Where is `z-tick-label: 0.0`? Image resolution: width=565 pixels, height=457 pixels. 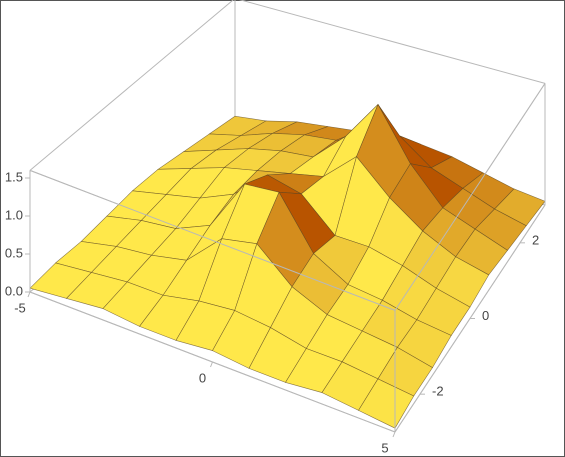 z-tick-label: 0.0 is located at coordinates (14, 290).